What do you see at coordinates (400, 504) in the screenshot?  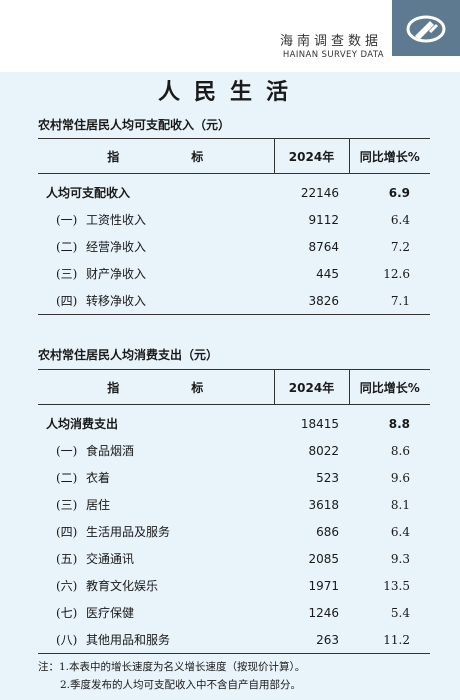 I see `row-growth: 8.1` at bounding box center [400, 504].